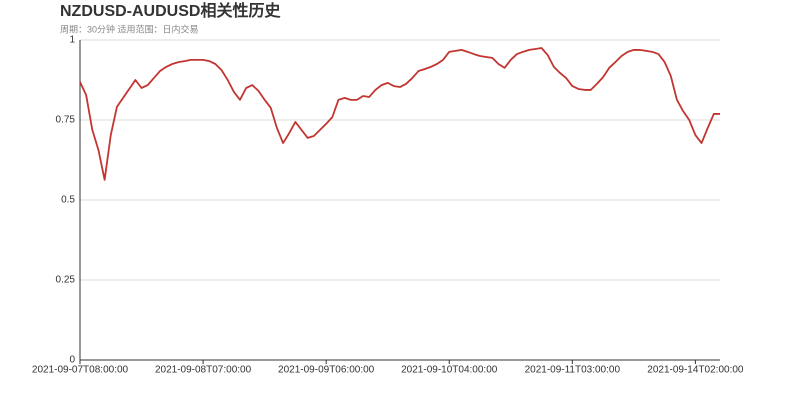 The image size is (800, 400). Describe the element at coordinates (80, 370) in the screenshot. I see `x-tick-label: 2021-09-07T08:00:00` at that location.